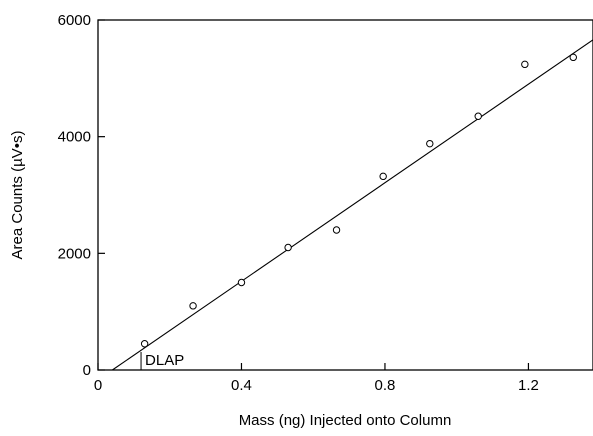 The height and width of the screenshot is (436, 593). I want to click on x-tick-label: 1.2, so click(528, 385).